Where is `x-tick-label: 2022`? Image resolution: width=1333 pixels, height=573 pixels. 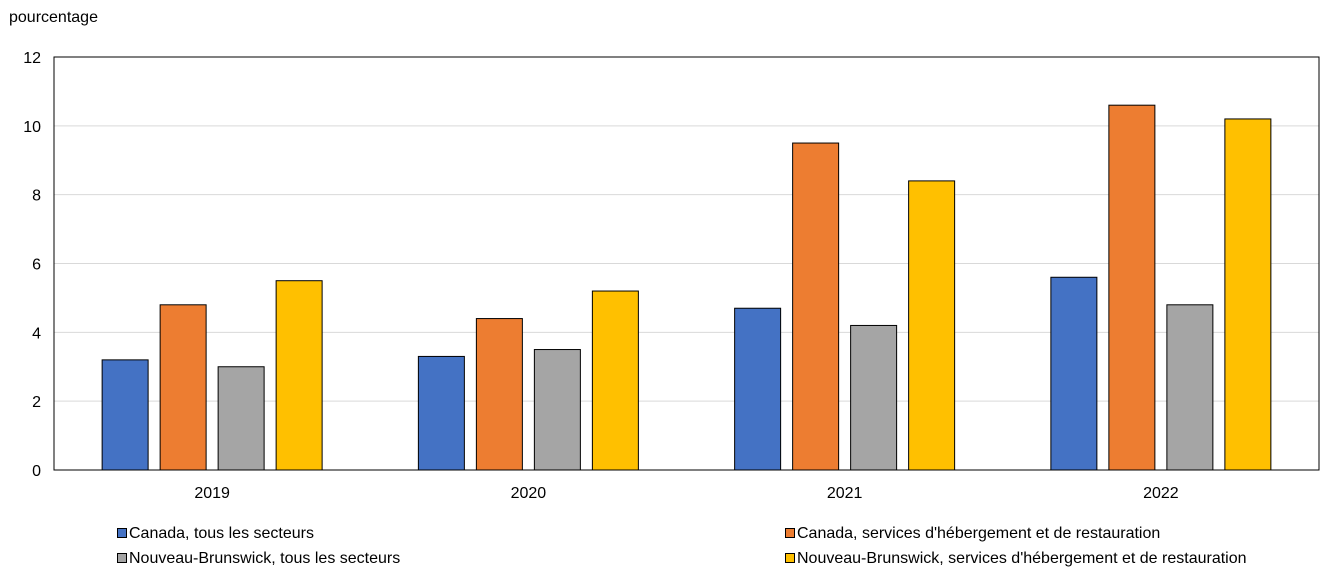
x-tick-label: 2022 is located at coordinates (1161, 493).